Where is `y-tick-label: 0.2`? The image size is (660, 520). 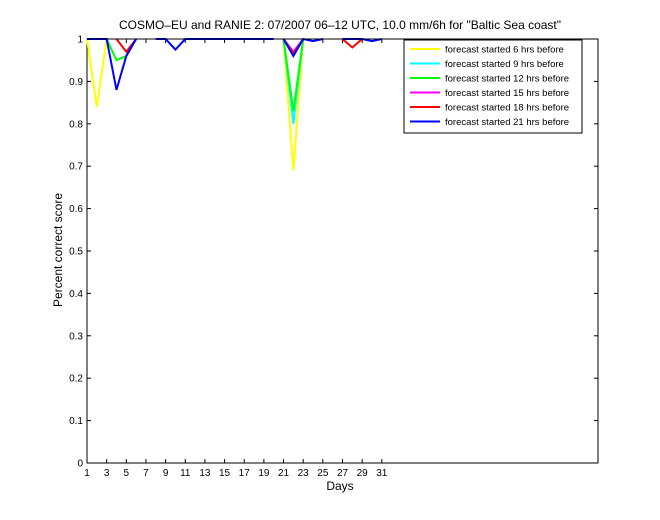
y-tick-label: 0.2 is located at coordinates (76, 379).